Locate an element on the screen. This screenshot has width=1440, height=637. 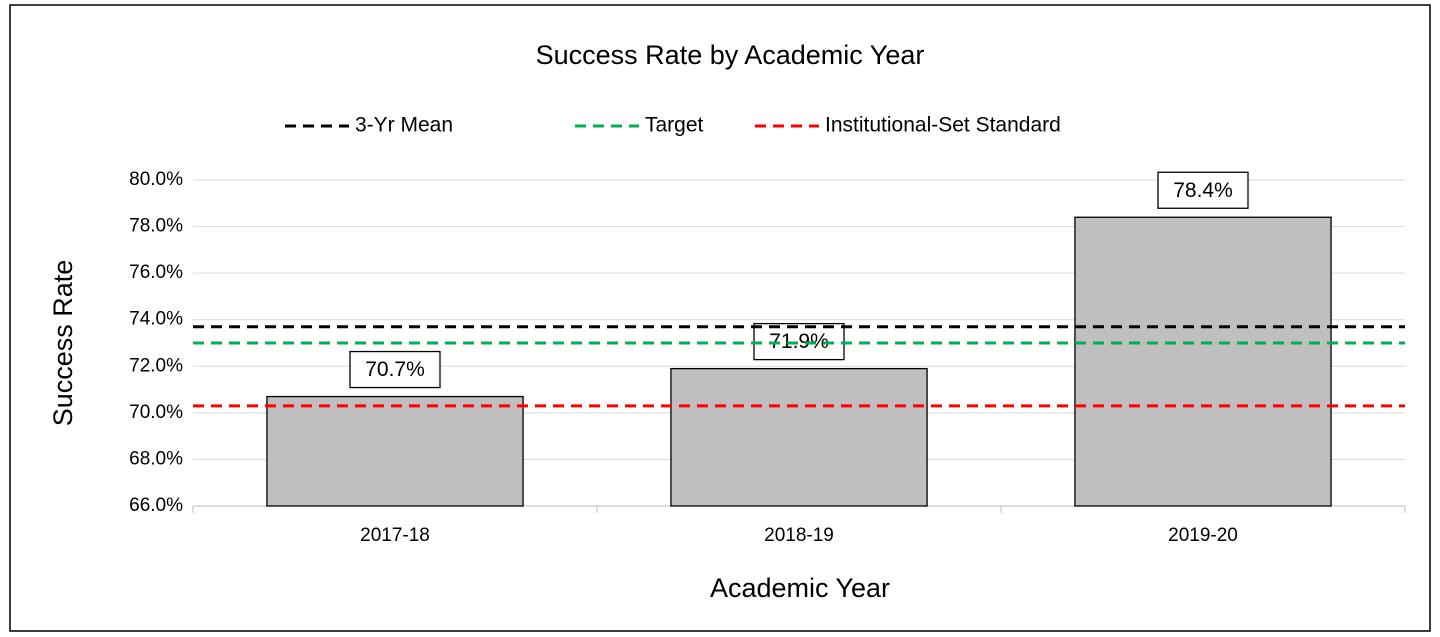
y-tick-label: 74.0% is located at coordinates (156, 319).